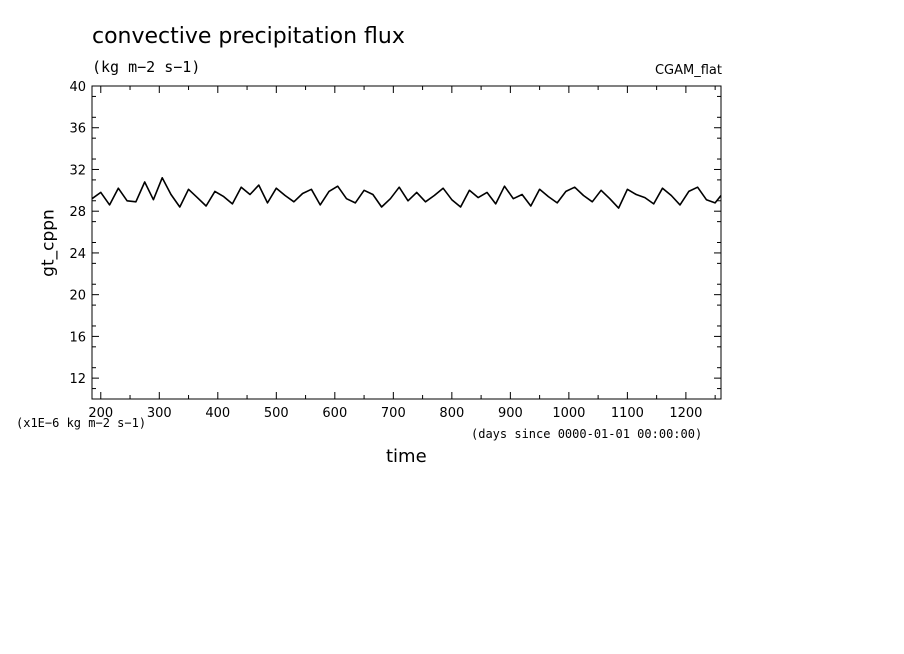  I want to click on x-tick-label: 1000, so click(568, 413).